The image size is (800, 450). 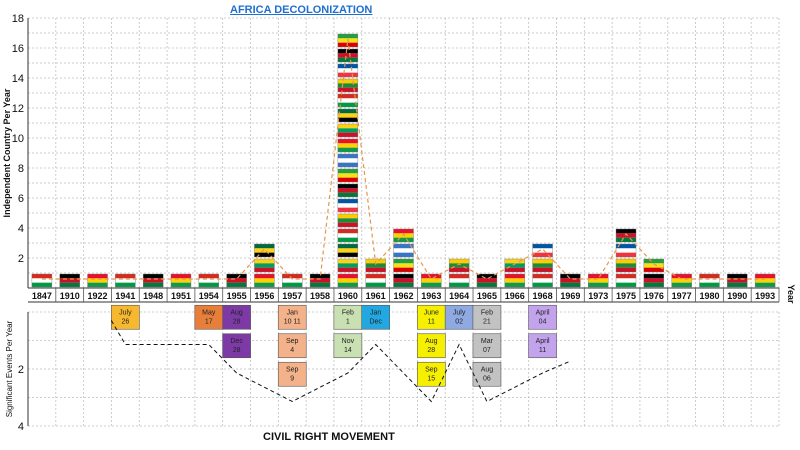 What do you see at coordinates (487, 374) in the screenshot?
I see `event-label: Aug 06` at bounding box center [487, 374].